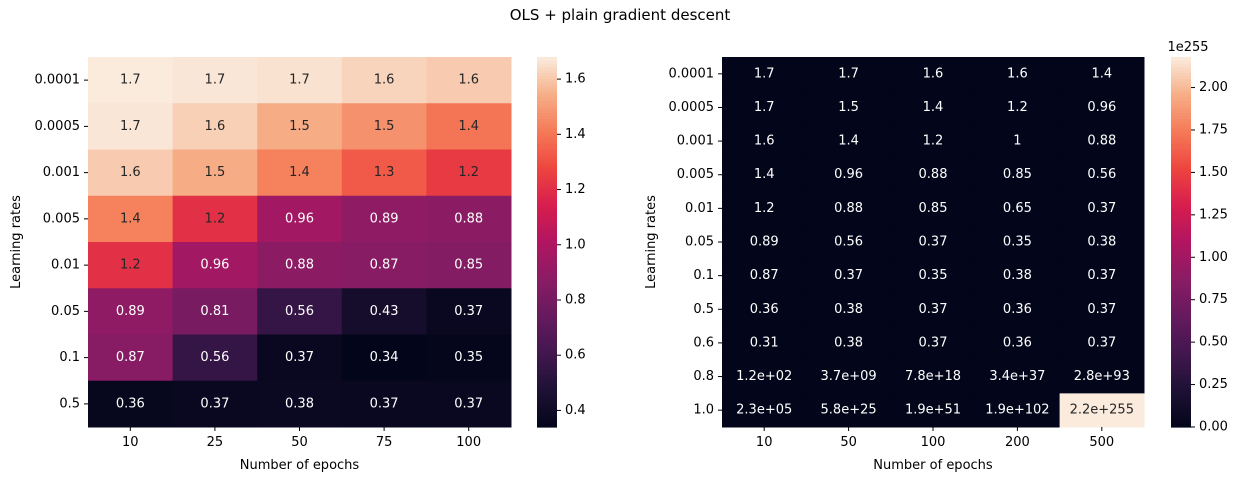  I want to click on y-tick-label: 0.6, so click(703, 342).